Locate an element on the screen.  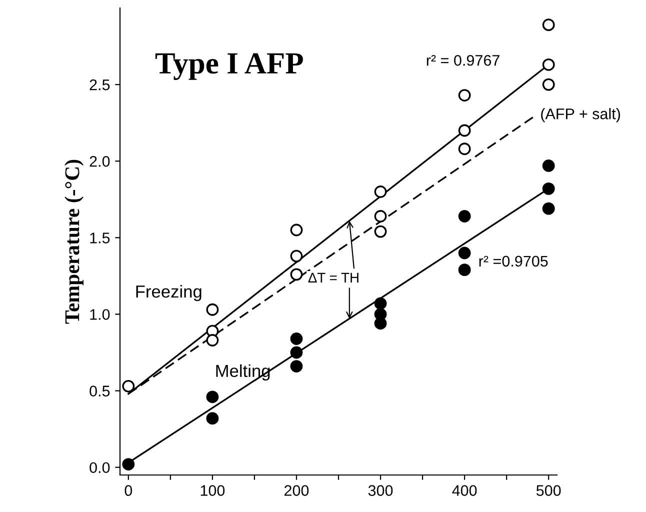
y-tick-label: 2.0 is located at coordinates (100, 161).